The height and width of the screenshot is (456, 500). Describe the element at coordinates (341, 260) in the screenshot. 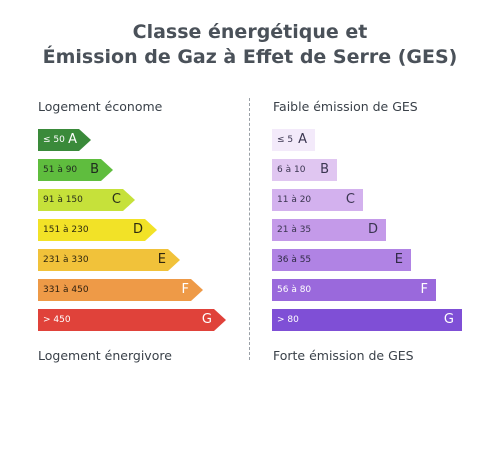

I see `ges-class-e-bar: 36 à 55 E` at that location.